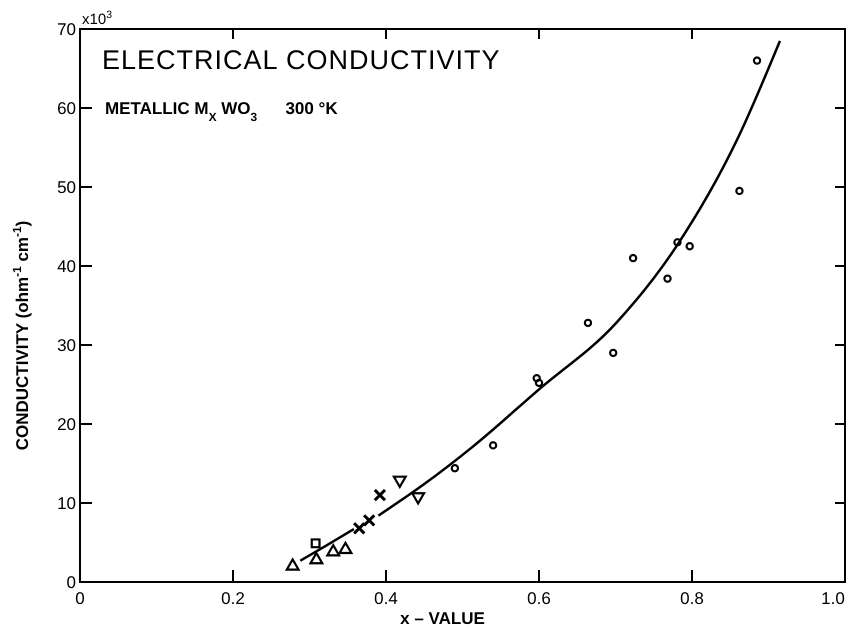  What do you see at coordinates (301, 60) in the screenshot?
I see `text: ELECTRICAL CONDUCTIVITY` at bounding box center [301, 60].